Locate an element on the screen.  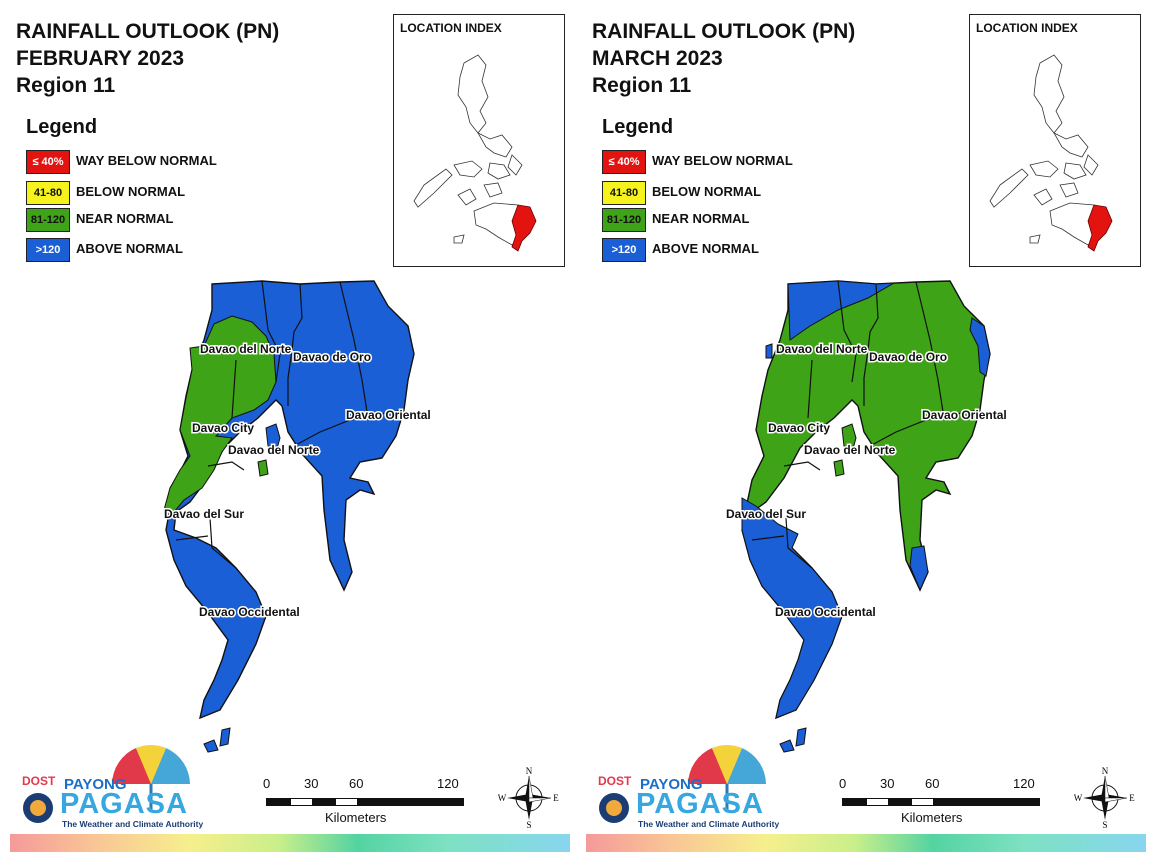
umbrella-logo-icon is located at coordinates (682, 784).